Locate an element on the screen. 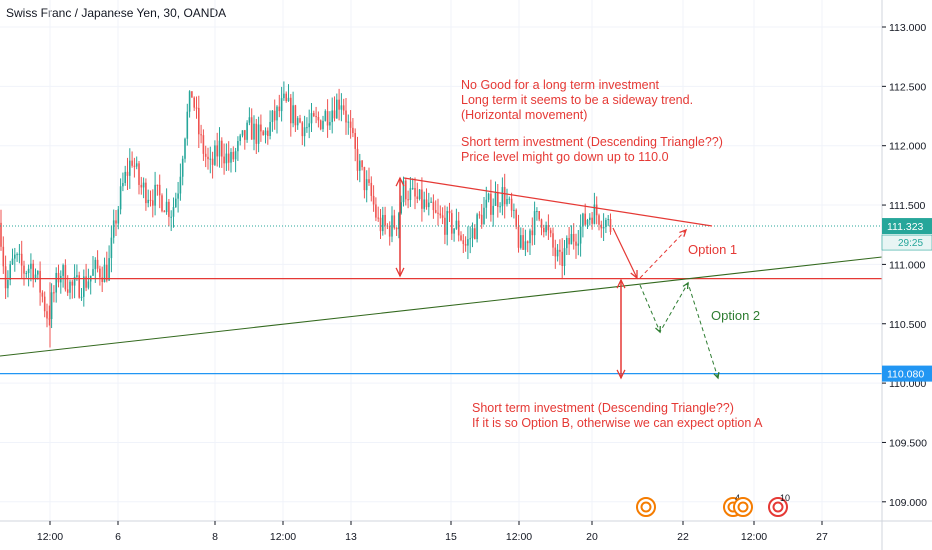 Image resolution: width=932 pixels, height=550 pixels. current-price-label-bg is located at coordinates (907, 226).